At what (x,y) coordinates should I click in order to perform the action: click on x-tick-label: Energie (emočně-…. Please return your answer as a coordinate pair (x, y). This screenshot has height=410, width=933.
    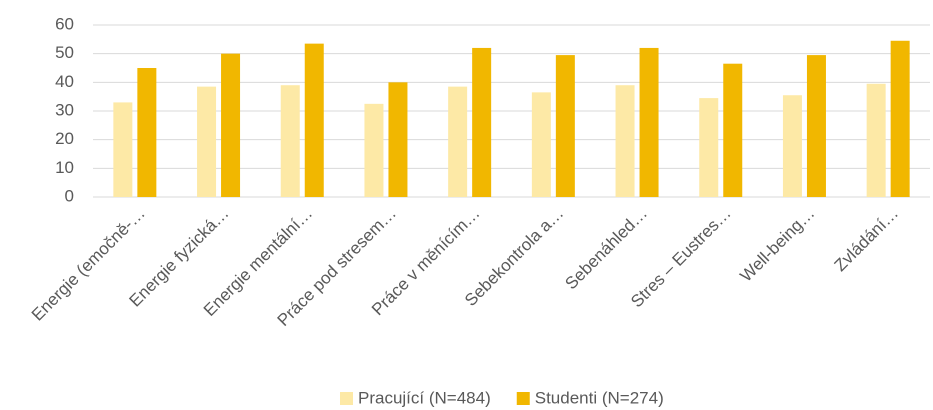
    Looking at the image, I should click on (88, 264).